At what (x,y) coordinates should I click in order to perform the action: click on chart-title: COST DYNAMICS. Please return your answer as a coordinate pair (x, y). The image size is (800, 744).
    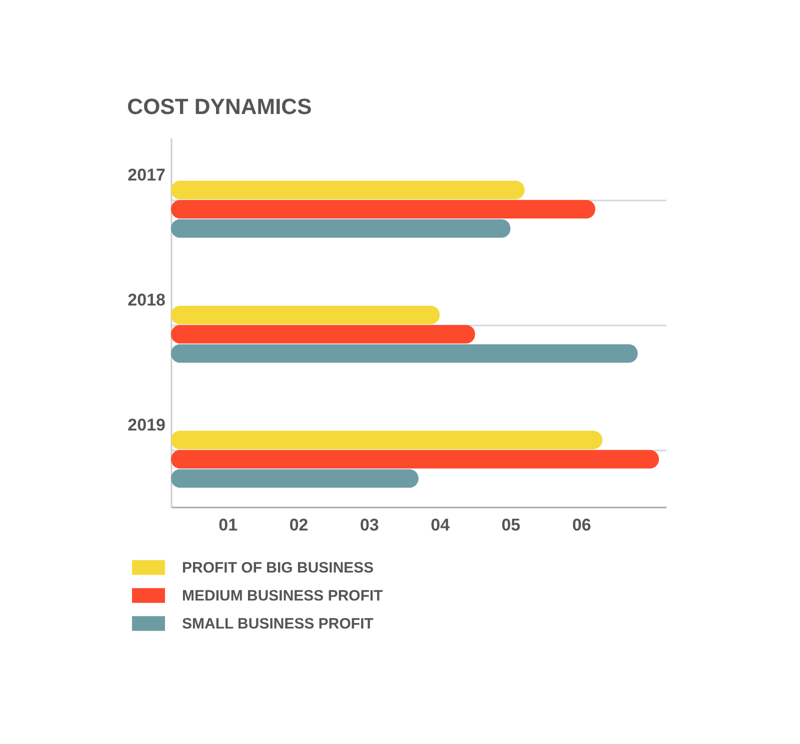
    Looking at the image, I should click on (219, 106).